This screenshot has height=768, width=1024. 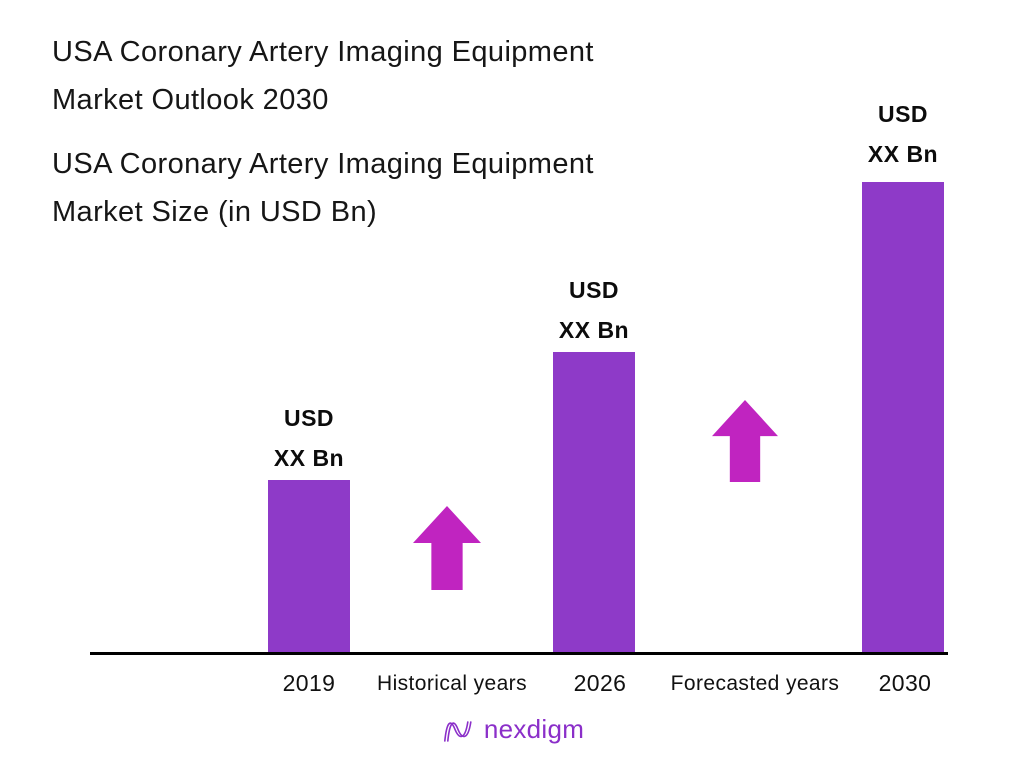 What do you see at coordinates (594, 310) in the screenshot?
I see `bar-value-label-2026: USD XX Bn` at bounding box center [594, 310].